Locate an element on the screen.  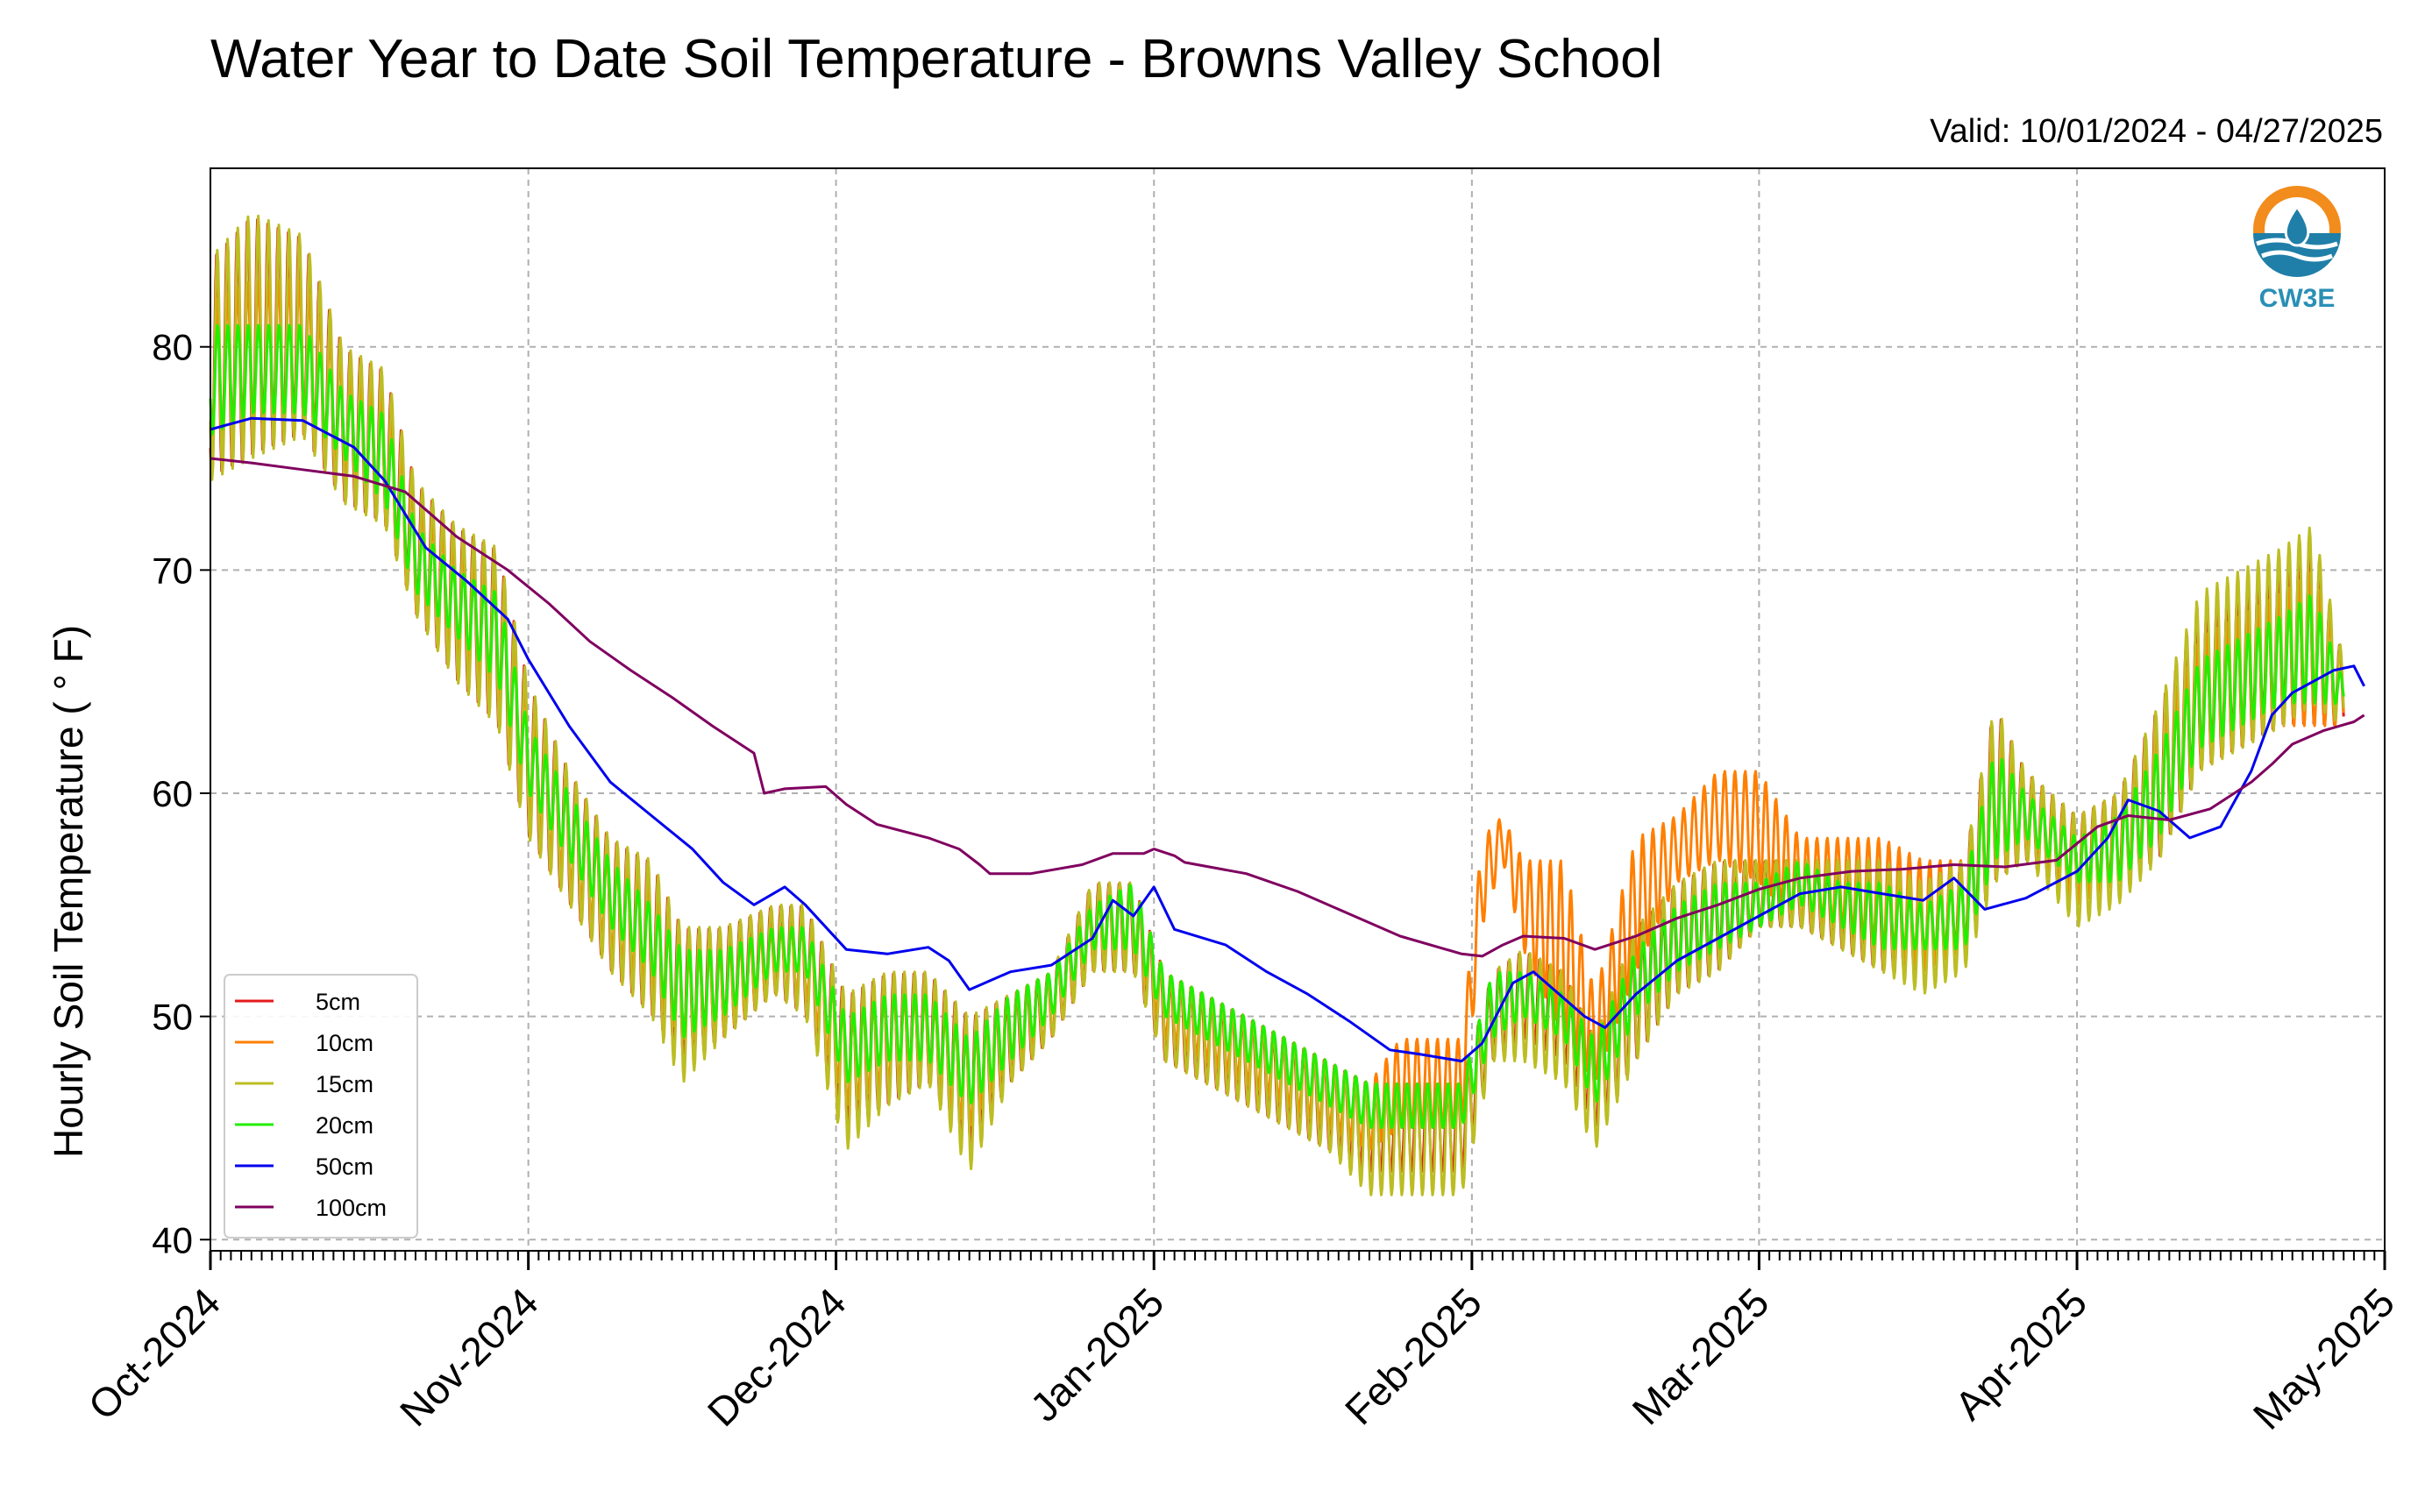
legend-label-10cm: 10cm is located at coordinates (344, 1043).